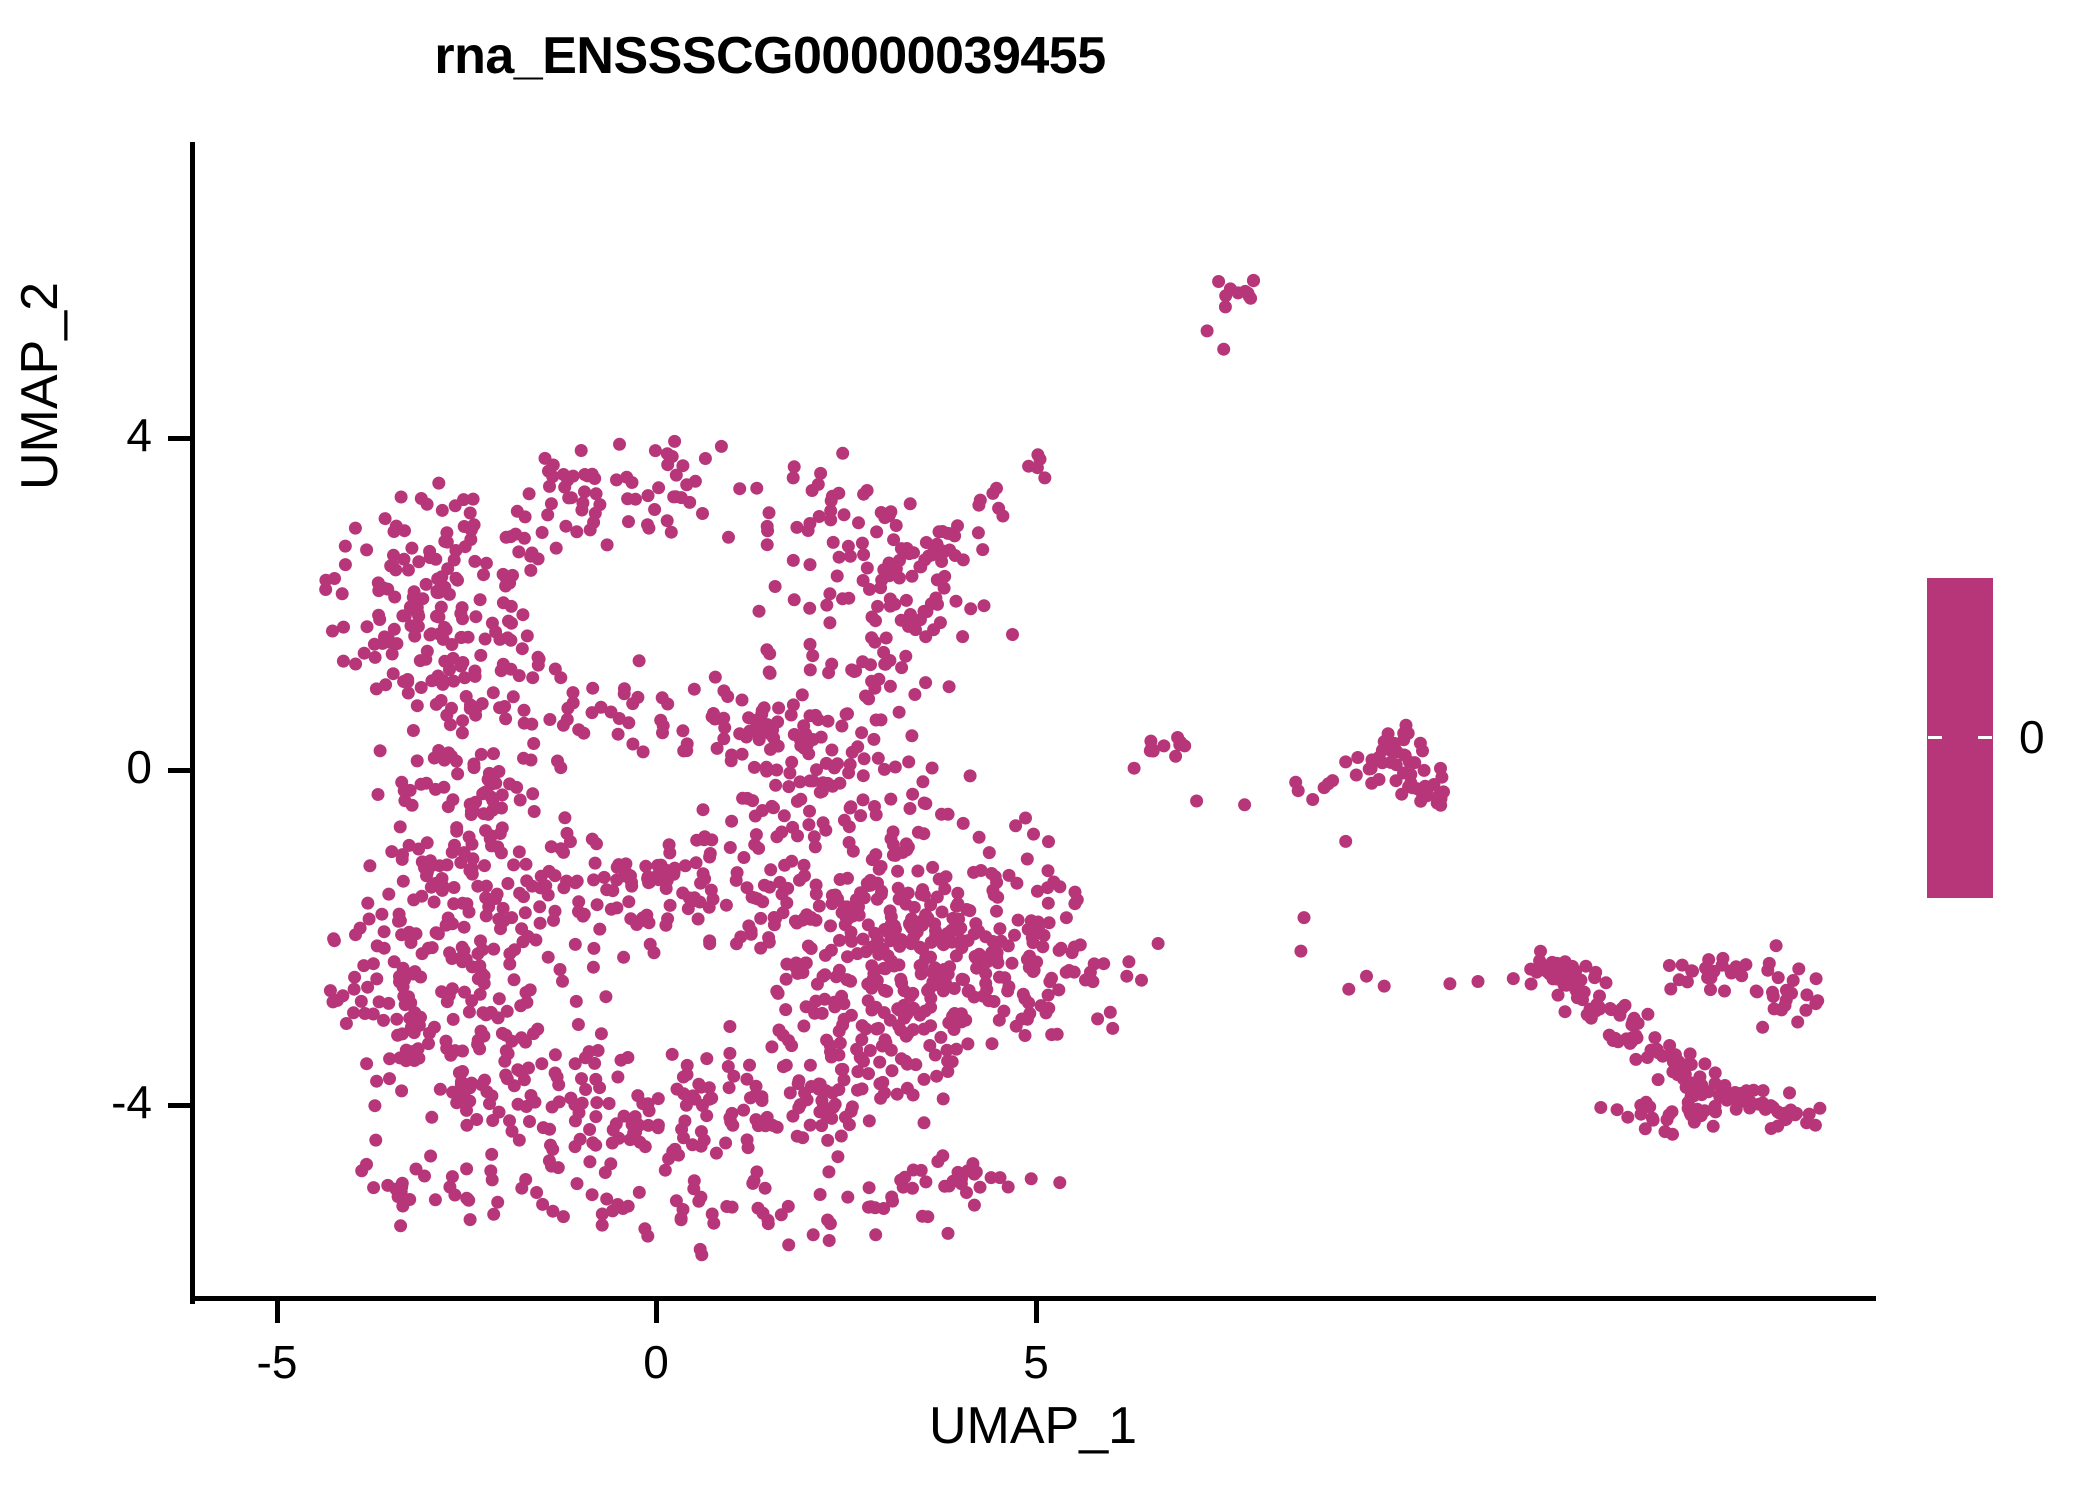  I want to click on y-axis-ticklabel-0: 0, so click(139, 767).